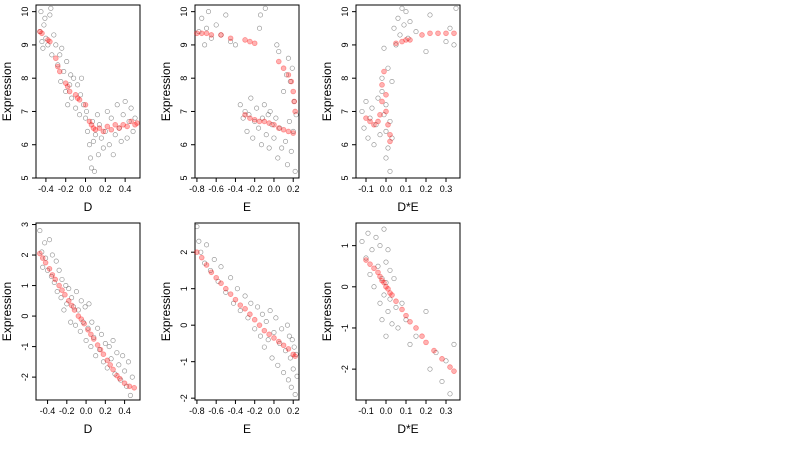  I want to click on plot-frame, so click(408, 311).